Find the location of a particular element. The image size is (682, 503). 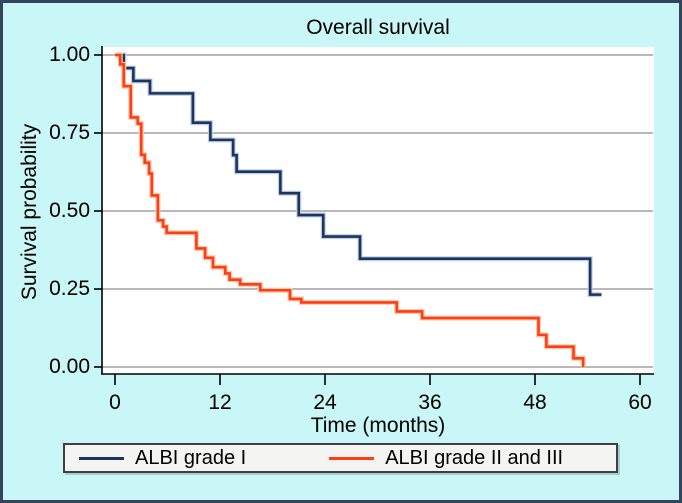

chart-title: Overall survival is located at coordinates (378, 27).